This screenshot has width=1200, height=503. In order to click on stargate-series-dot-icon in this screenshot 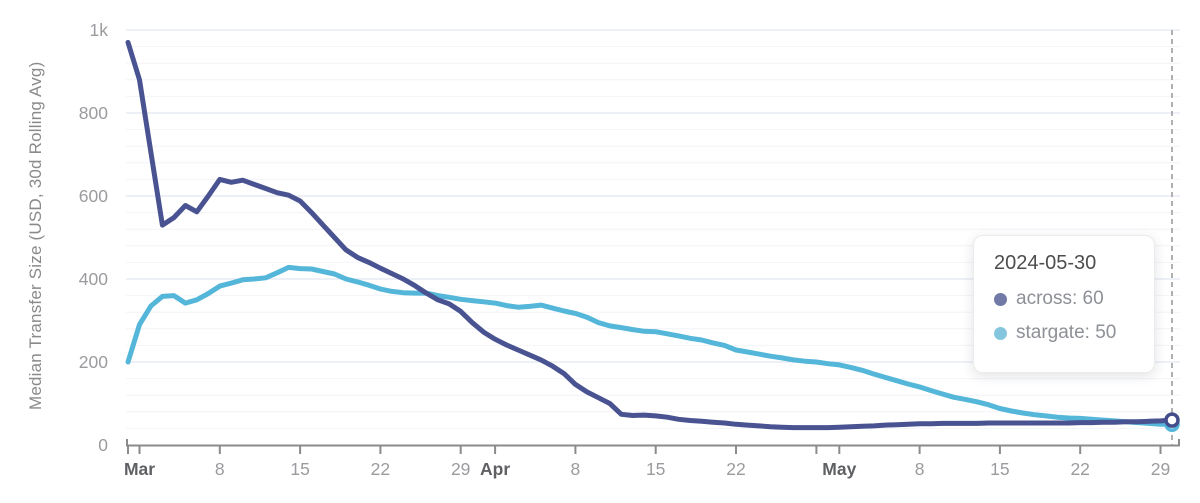, I will do `click(1000, 333)`.